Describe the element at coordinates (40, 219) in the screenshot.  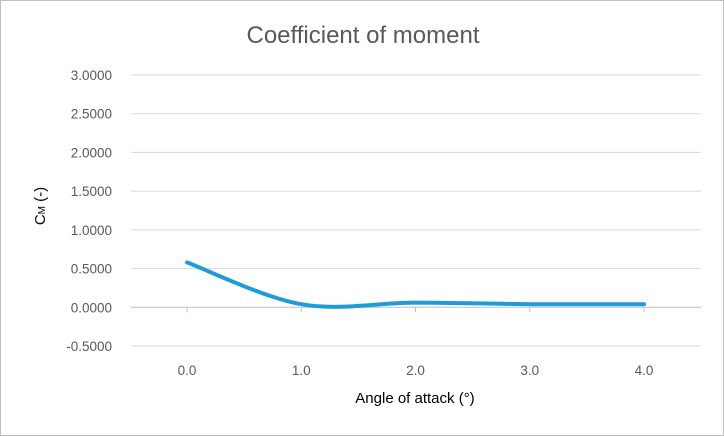
I see `y-axis-label-main: C` at that location.